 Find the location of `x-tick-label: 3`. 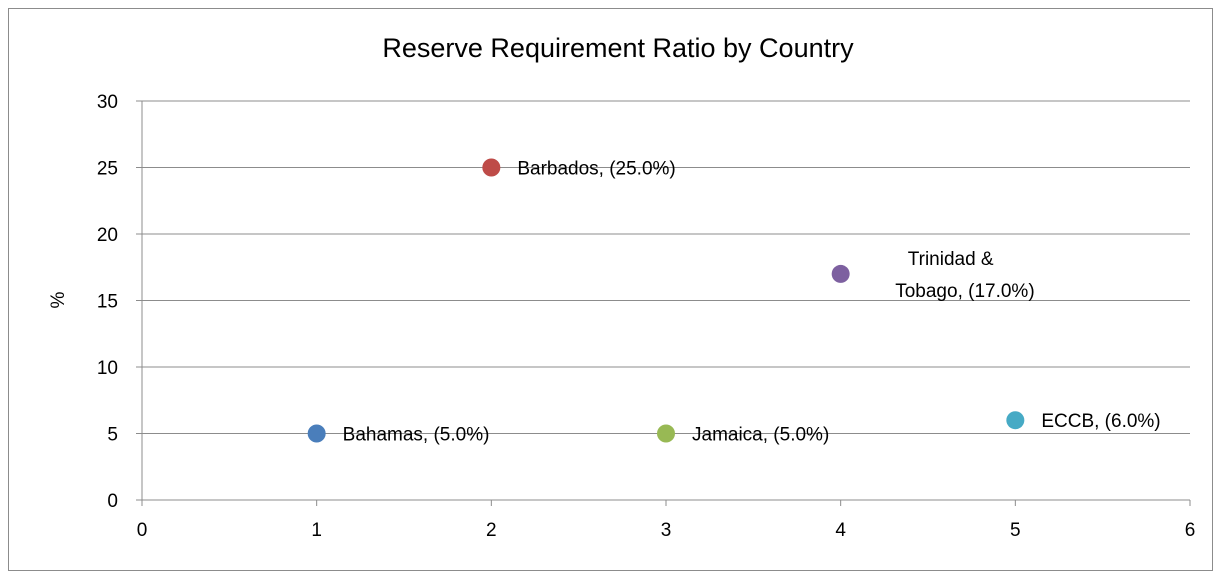

x-tick-label: 3 is located at coordinates (666, 530).